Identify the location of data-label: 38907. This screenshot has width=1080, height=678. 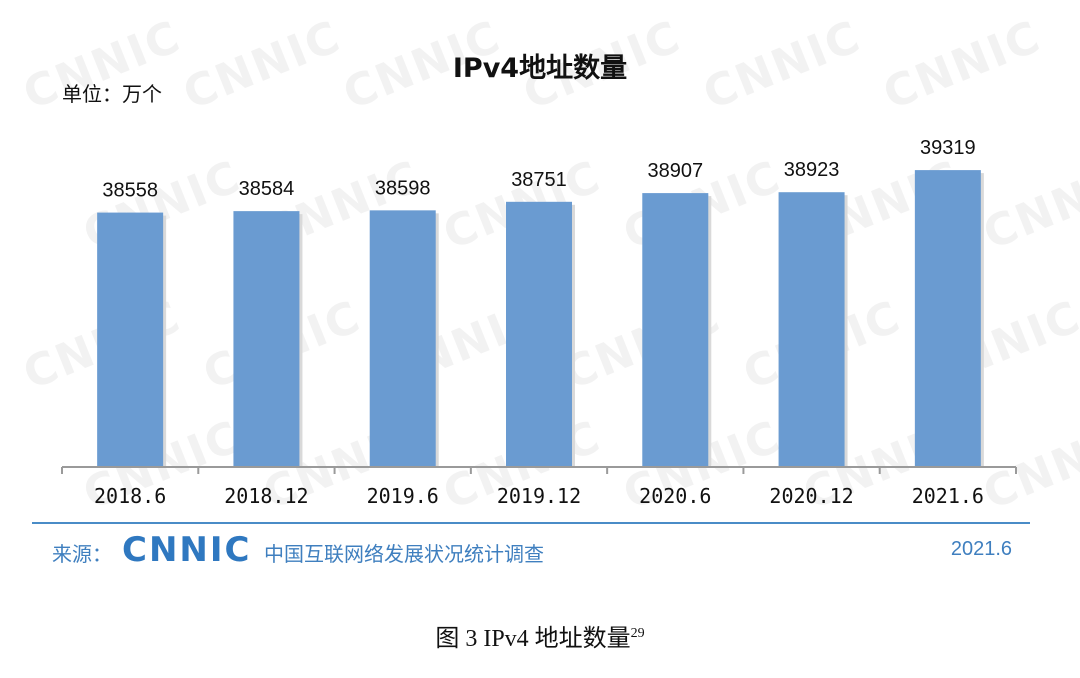
(675, 171).